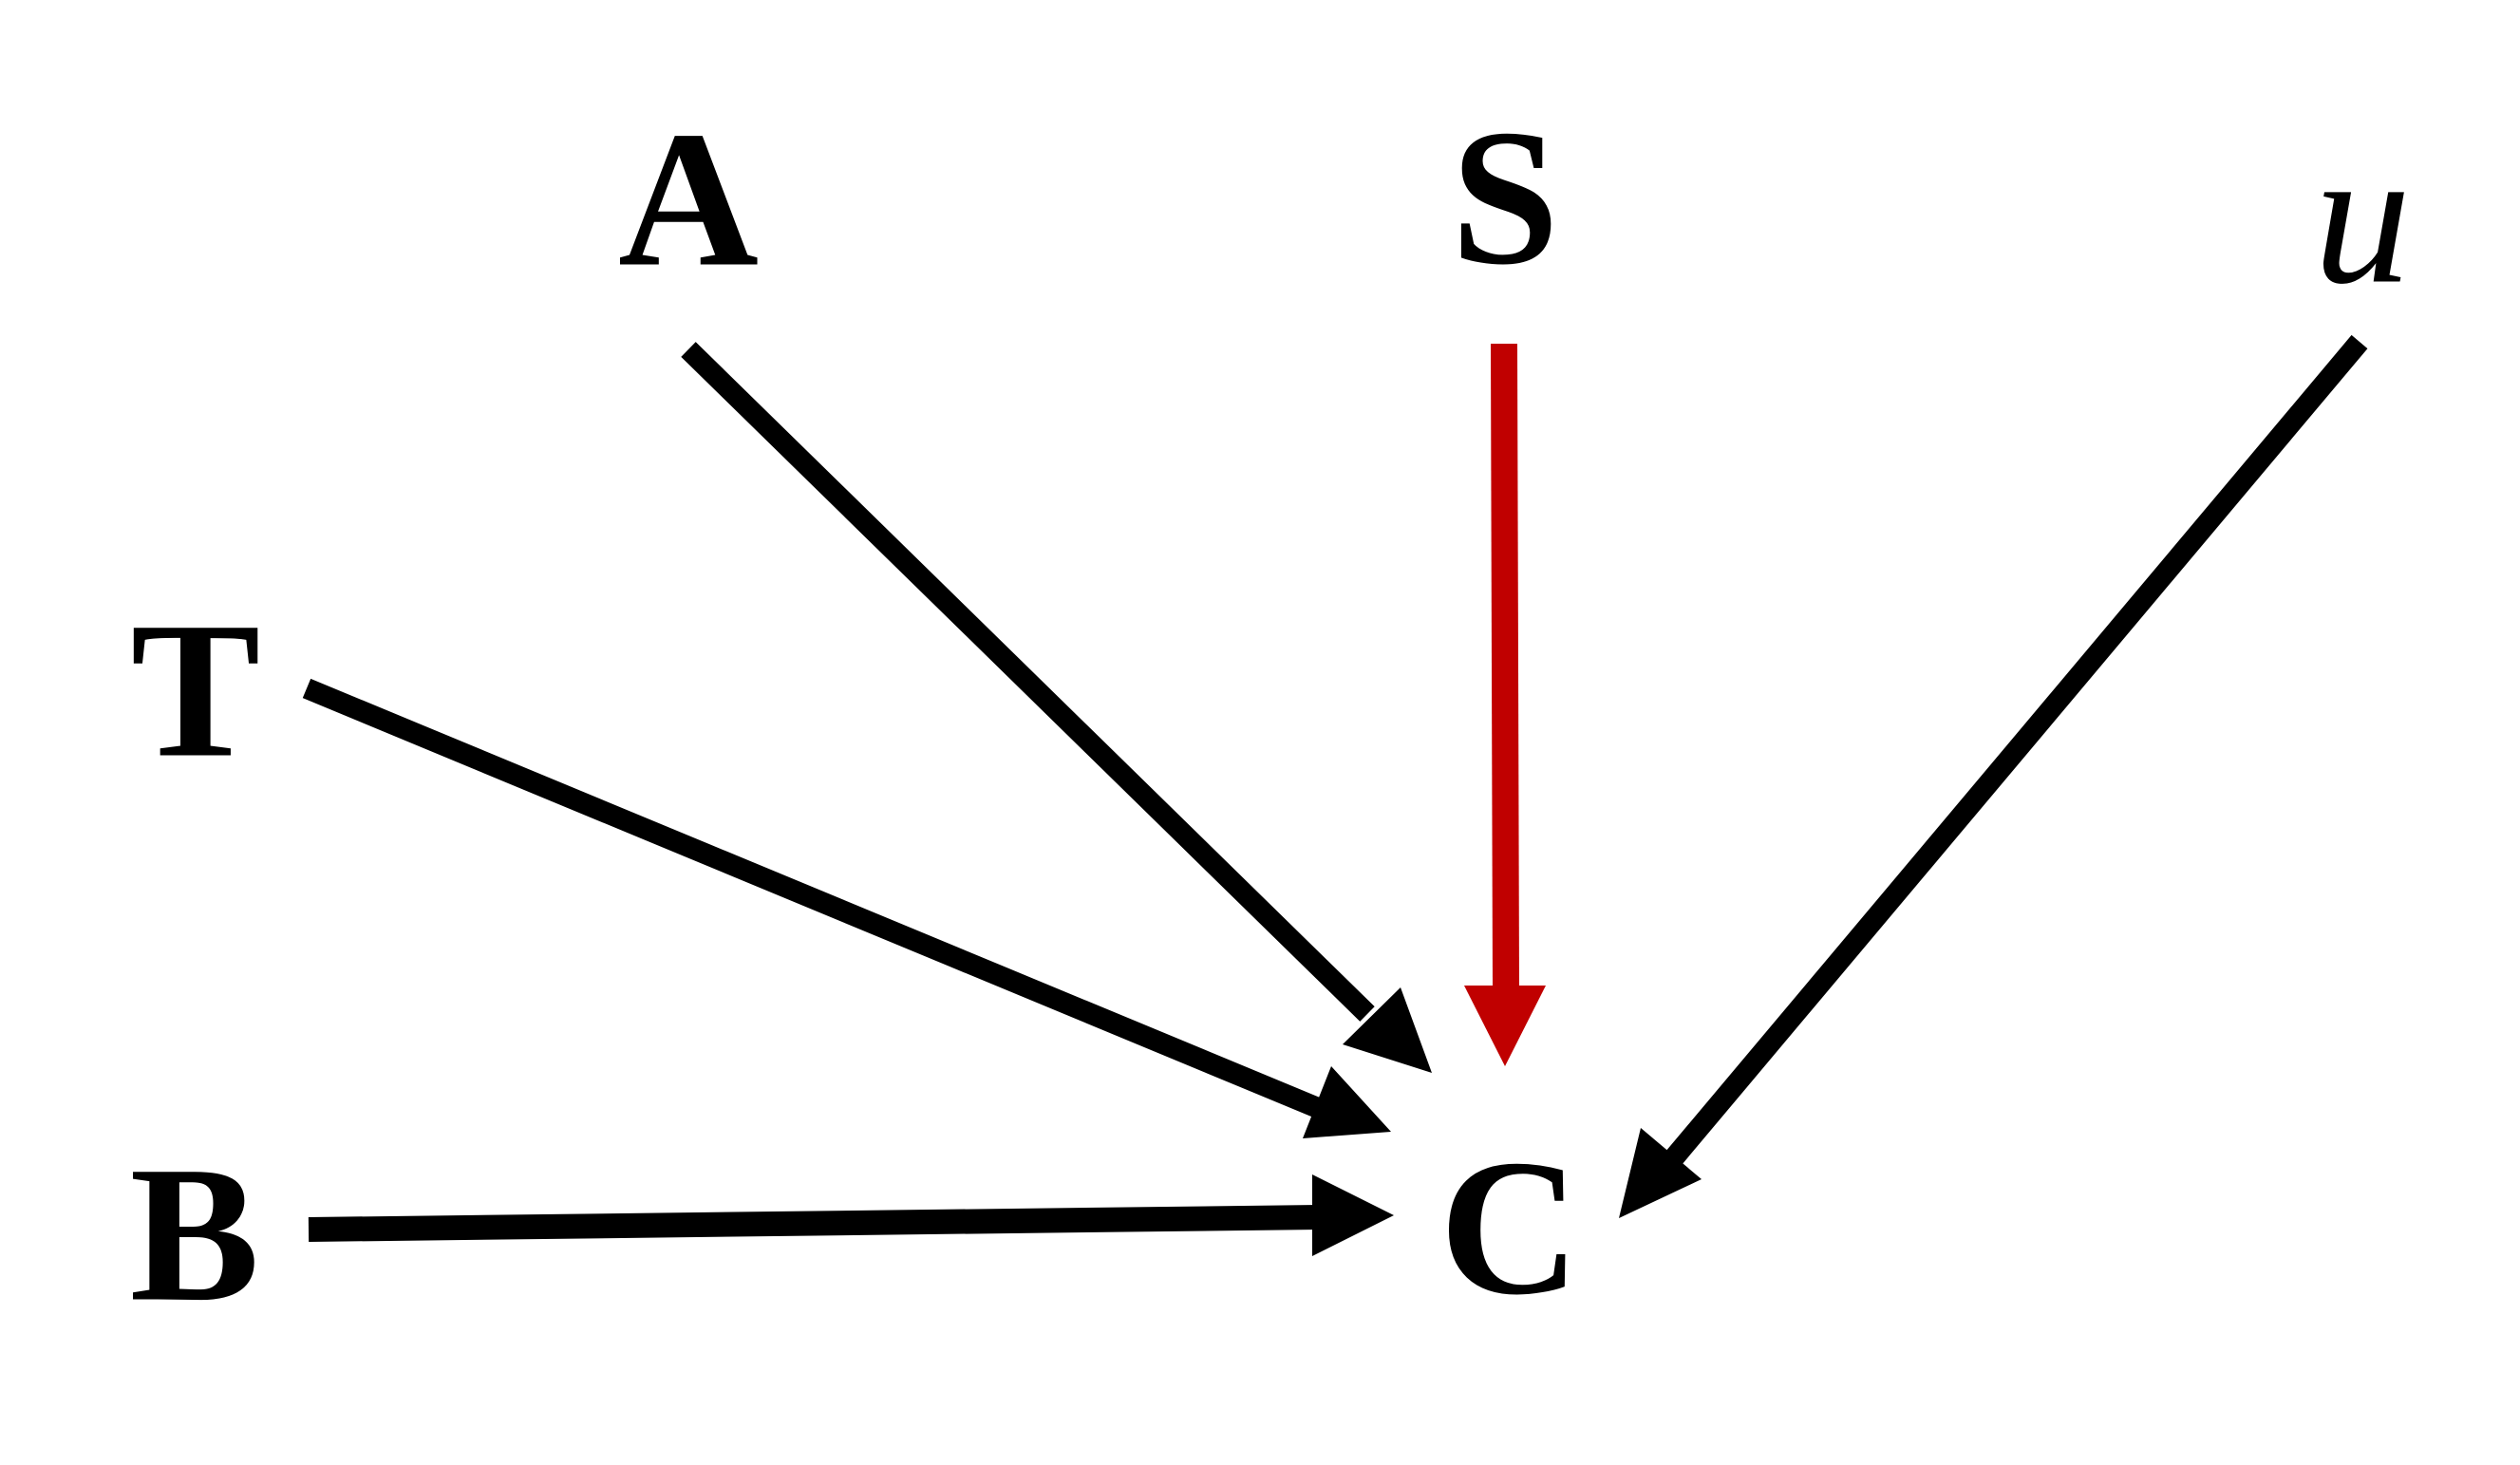 The image size is (2520, 1465). What do you see at coordinates (1347, 1102) in the screenshot?
I see `edge-t-to-c-arrowhead` at bounding box center [1347, 1102].